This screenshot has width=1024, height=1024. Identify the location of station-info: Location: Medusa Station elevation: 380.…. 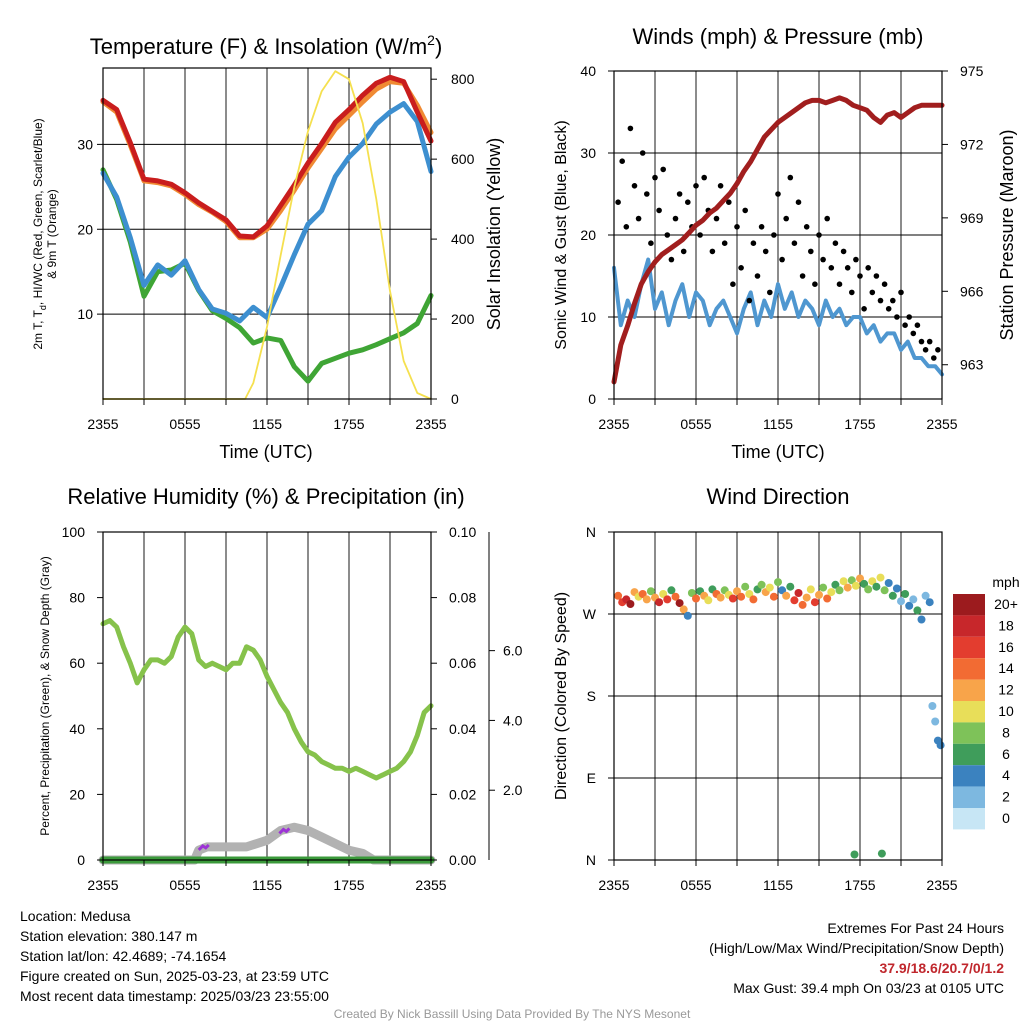
(174, 956).